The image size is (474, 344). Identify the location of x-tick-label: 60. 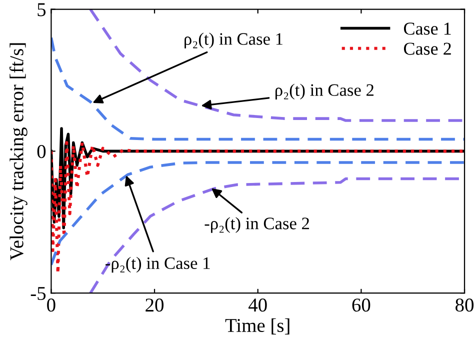
(361, 305).